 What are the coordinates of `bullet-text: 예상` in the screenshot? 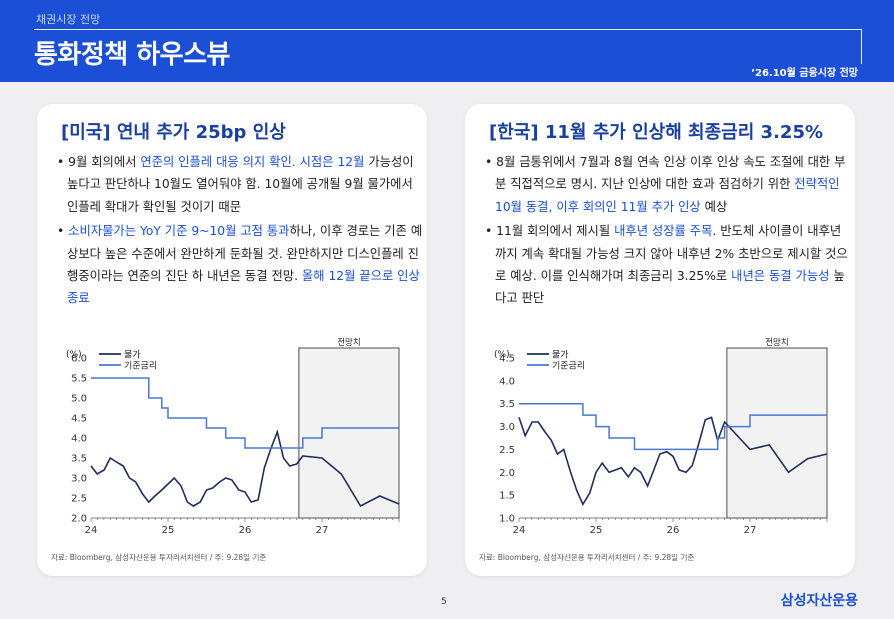 It's located at (714, 206).